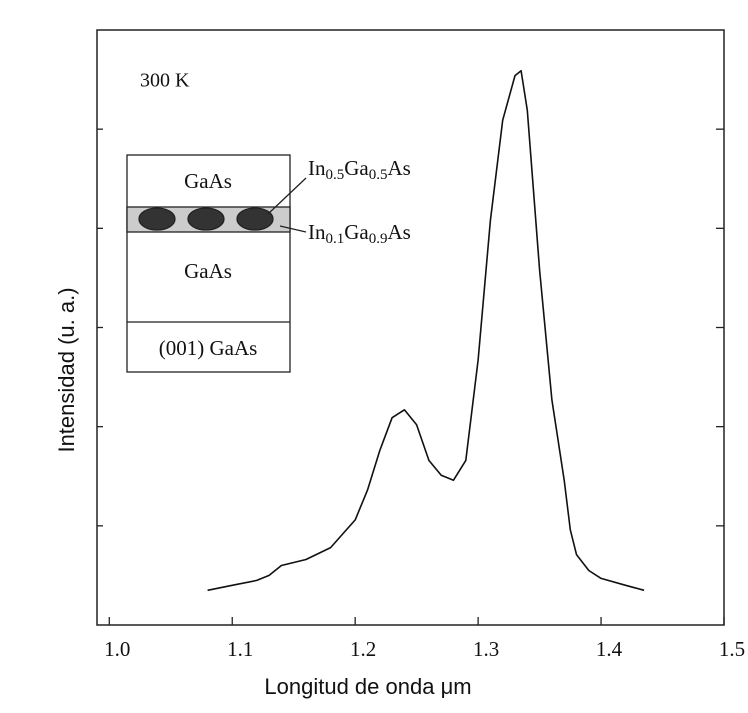  I want to click on x-axis-label: Longitud de onda μm, so click(367, 686).